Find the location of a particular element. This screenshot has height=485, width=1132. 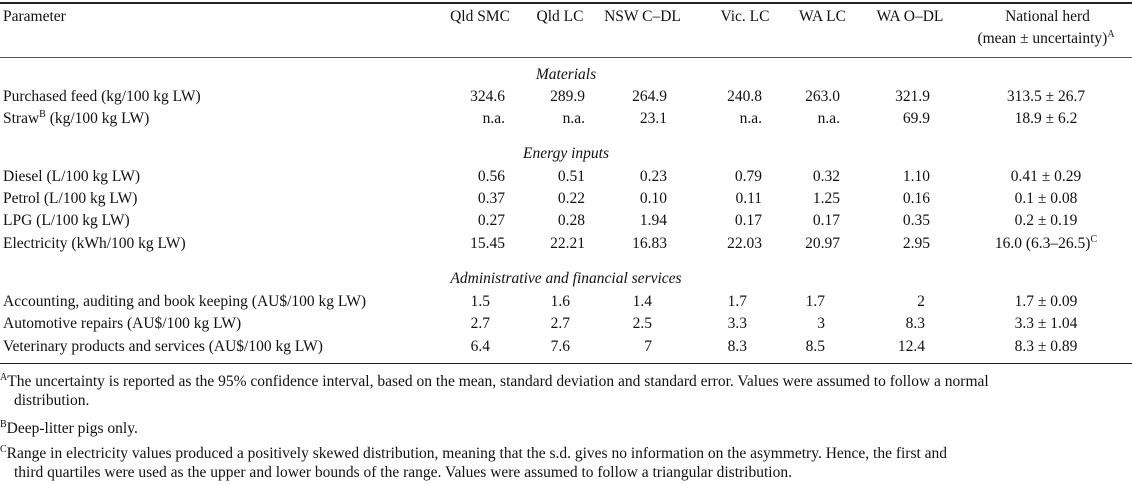

cell-nsw-cdl: 1.94 is located at coordinates (653, 220).